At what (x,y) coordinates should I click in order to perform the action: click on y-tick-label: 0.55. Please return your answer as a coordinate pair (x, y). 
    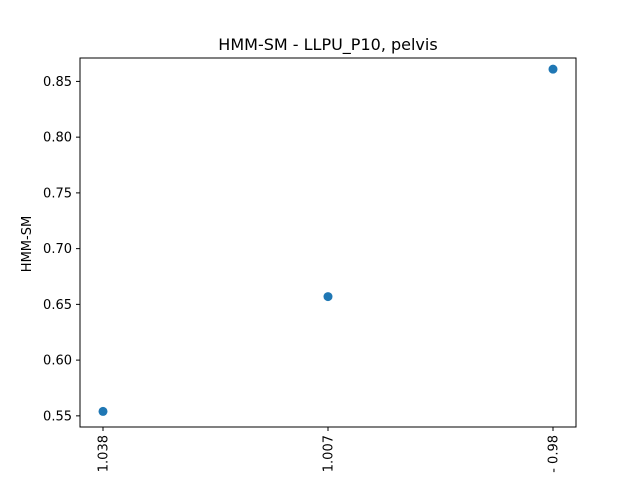
    Looking at the image, I should click on (57, 416).